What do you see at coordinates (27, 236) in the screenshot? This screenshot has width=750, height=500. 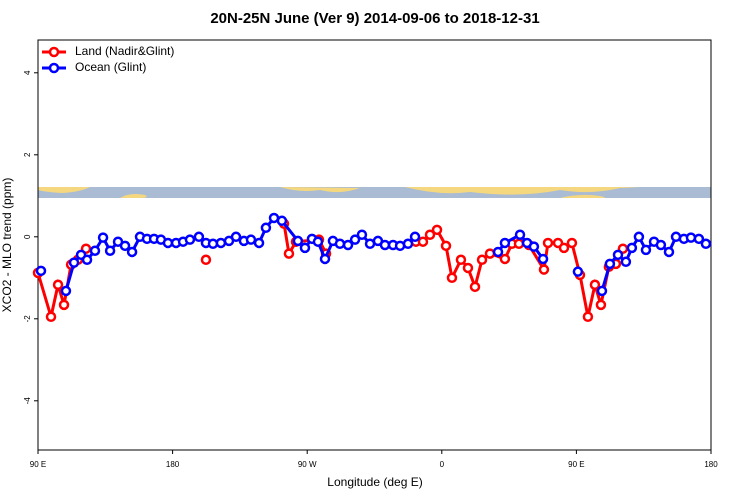 I see `y-tick-label: 0` at bounding box center [27, 236].